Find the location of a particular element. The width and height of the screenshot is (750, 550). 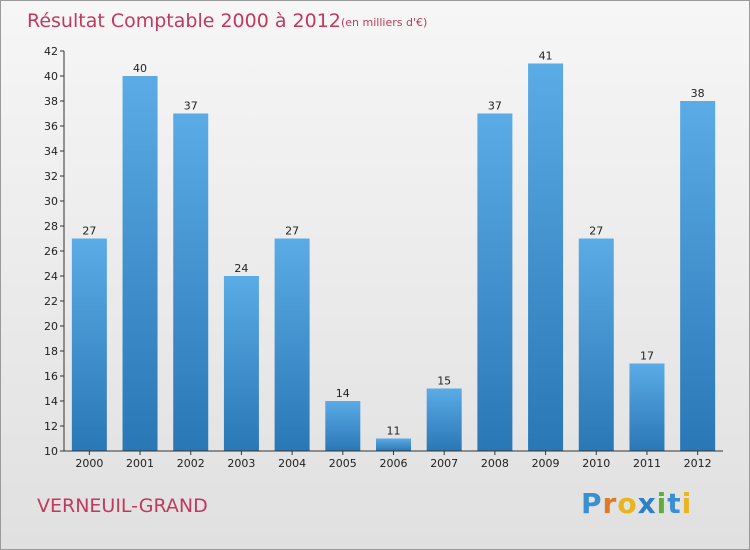

bar-2010 is located at coordinates (596, 344).